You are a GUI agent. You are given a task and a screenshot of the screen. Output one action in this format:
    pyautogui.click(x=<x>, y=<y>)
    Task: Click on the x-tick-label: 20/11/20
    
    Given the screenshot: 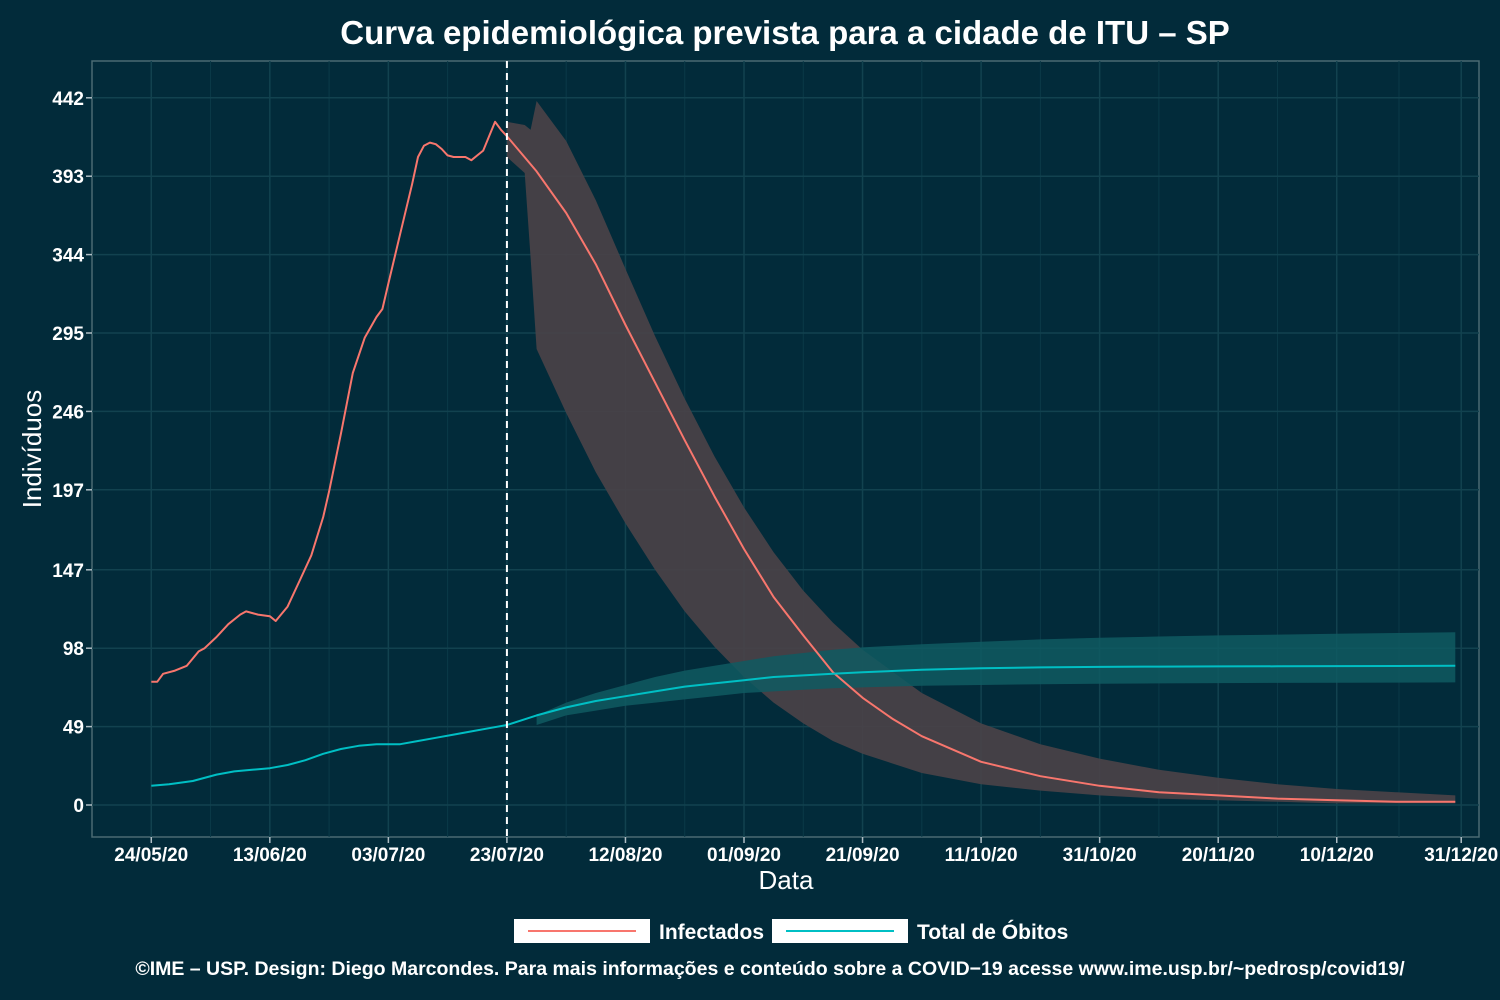 What is the action you would take?
    pyautogui.click(x=1218, y=855)
    